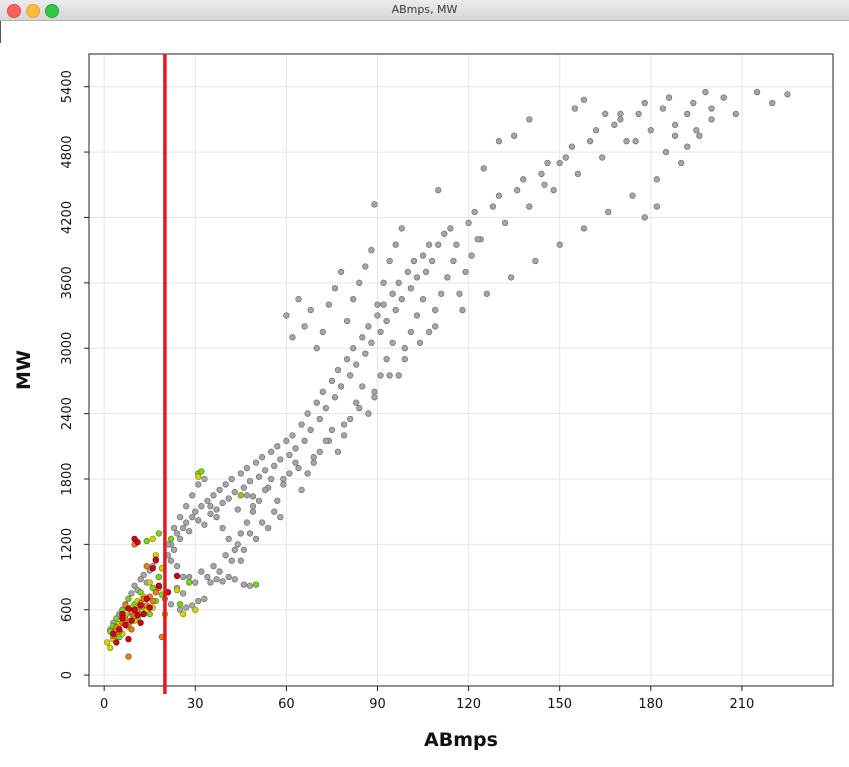 The height and width of the screenshot is (767, 849). What do you see at coordinates (0, 32) in the screenshot?
I see `text-cursor` at bounding box center [0, 32].